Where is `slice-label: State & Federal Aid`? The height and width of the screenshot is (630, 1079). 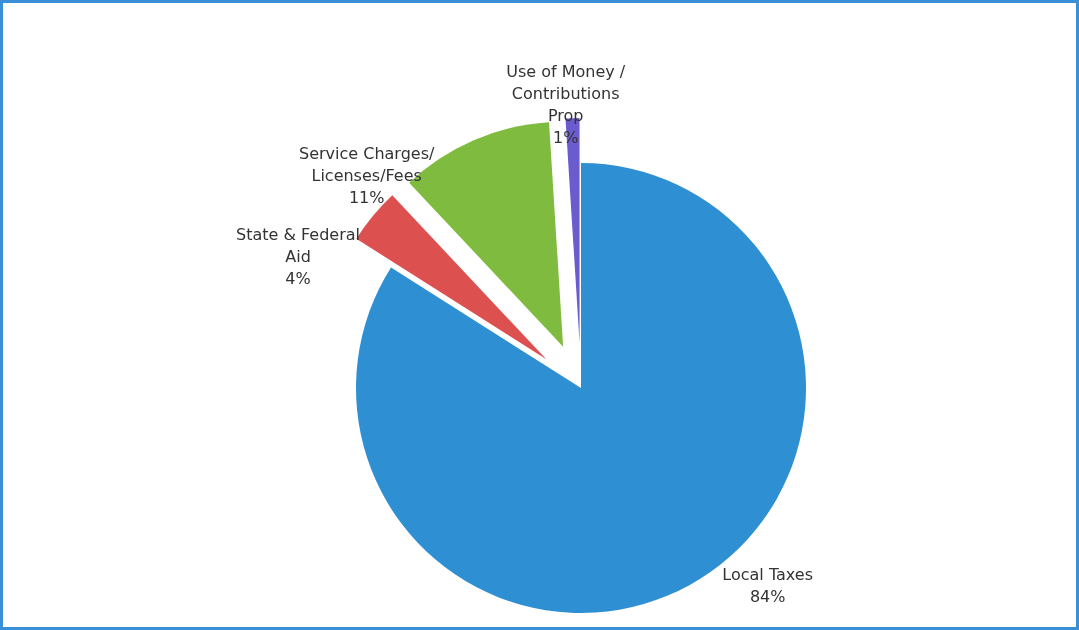
slice-label: State & Federal Aid is located at coordinates (298, 245).